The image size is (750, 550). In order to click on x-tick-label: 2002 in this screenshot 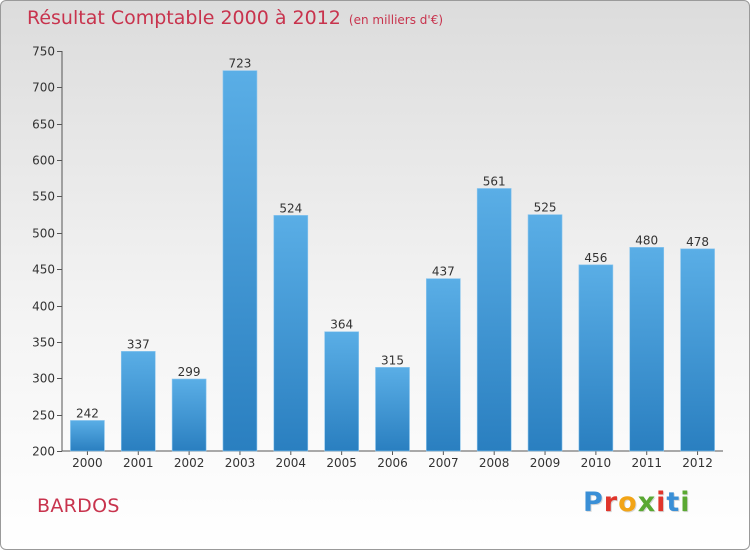, I will do `click(189, 463)`.